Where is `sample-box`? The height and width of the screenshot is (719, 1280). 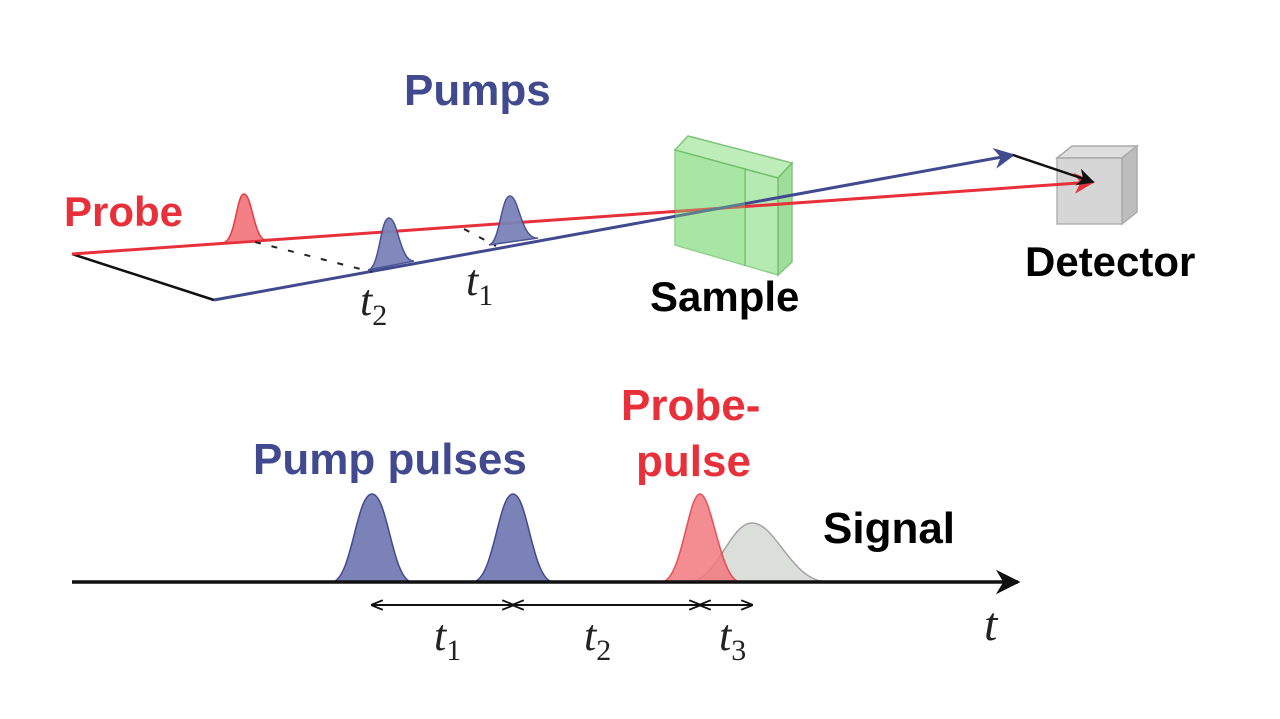
sample-box is located at coordinates (733, 206).